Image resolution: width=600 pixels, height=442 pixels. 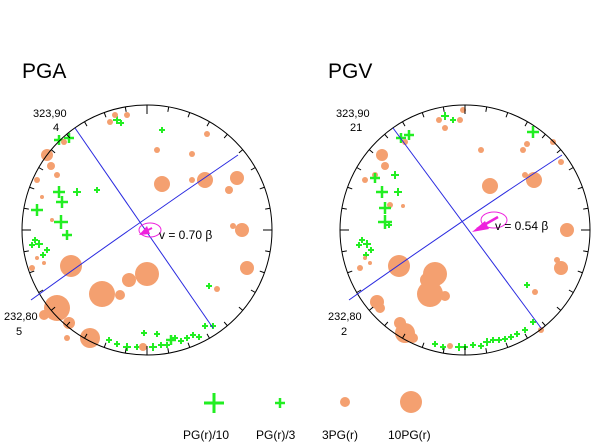 I want to click on rupture-arrow-pgv, so click(x=485, y=223).